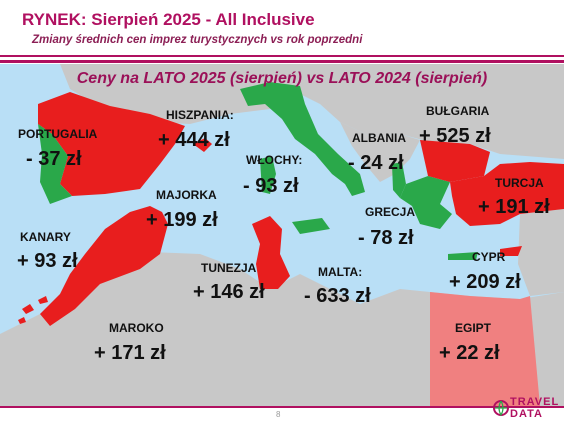 The width and height of the screenshot is (564, 423). What do you see at coordinates (390, 212) in the screenshot?
I see `country-label-greece: GRECJA` at bounding box center [390, 212].